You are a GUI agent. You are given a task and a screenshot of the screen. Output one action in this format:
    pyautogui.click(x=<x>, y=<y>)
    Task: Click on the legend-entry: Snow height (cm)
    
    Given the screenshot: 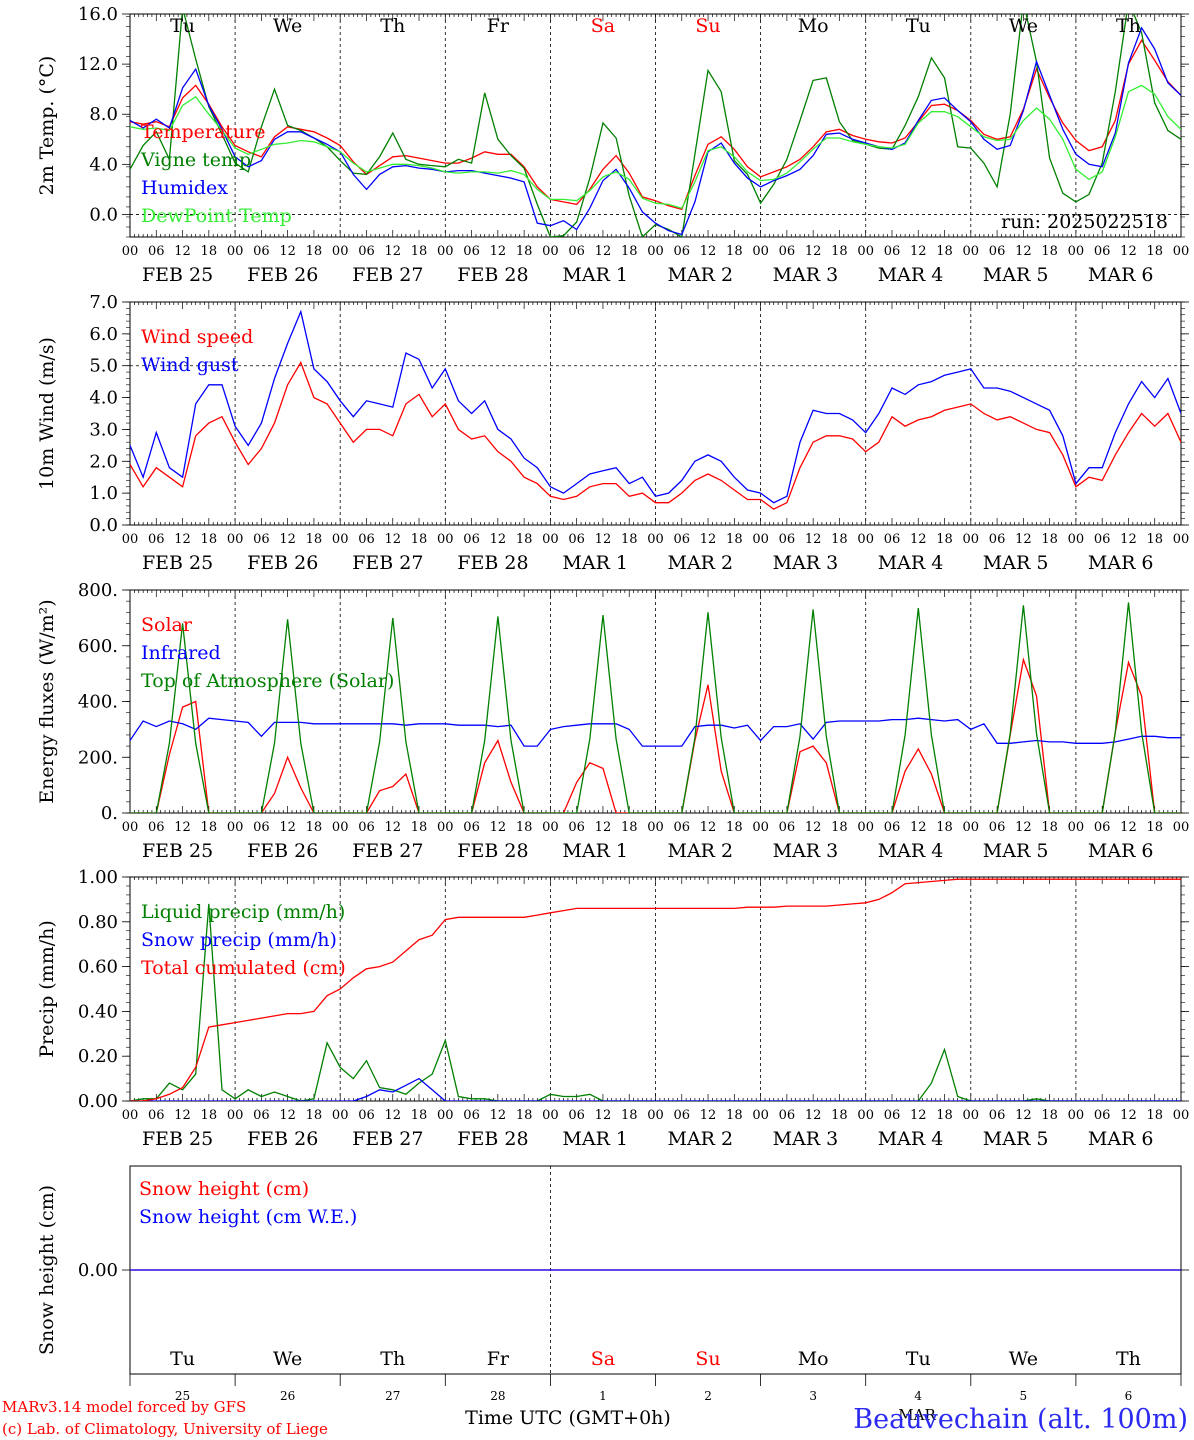 What is the action you would take?
    pyautogui.click(x=224, y=1189)
    